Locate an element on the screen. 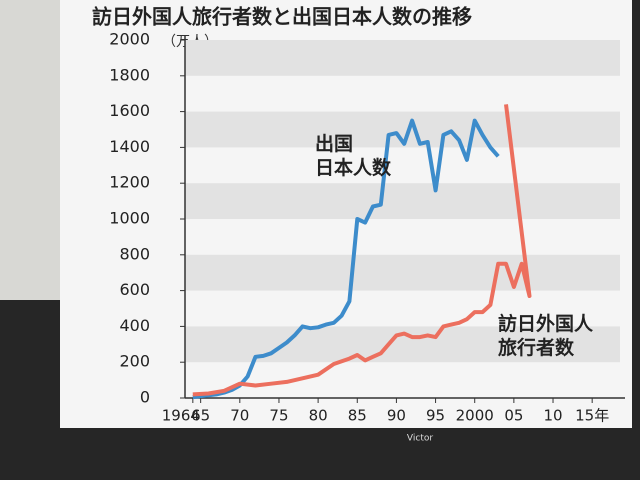  x-tick-label: 85 is located at coordinates (357, 416).